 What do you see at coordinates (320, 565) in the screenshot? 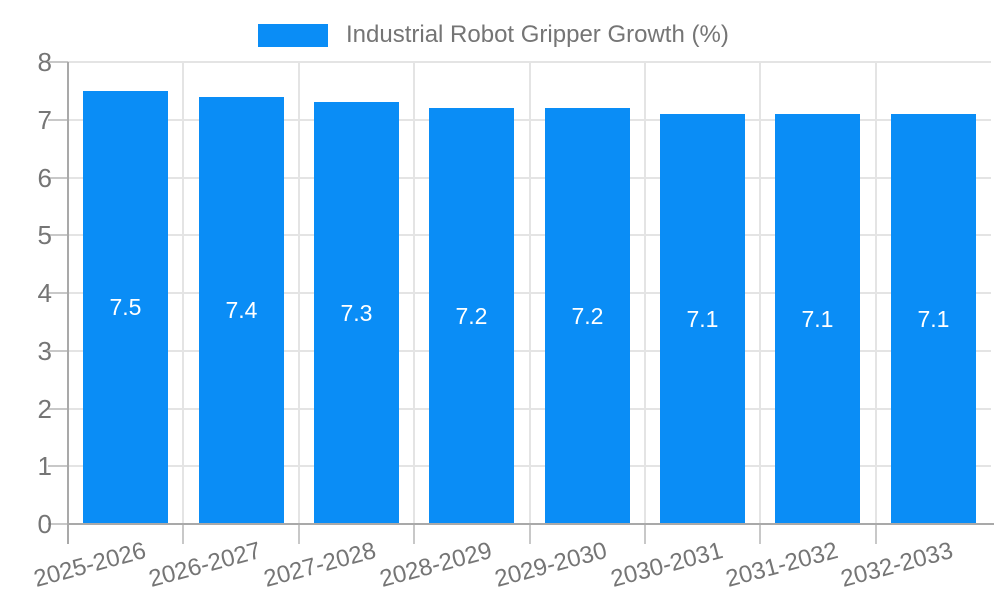
I see `x-axis-tick-label: 2027-2028` at bounding box center [320, 565].